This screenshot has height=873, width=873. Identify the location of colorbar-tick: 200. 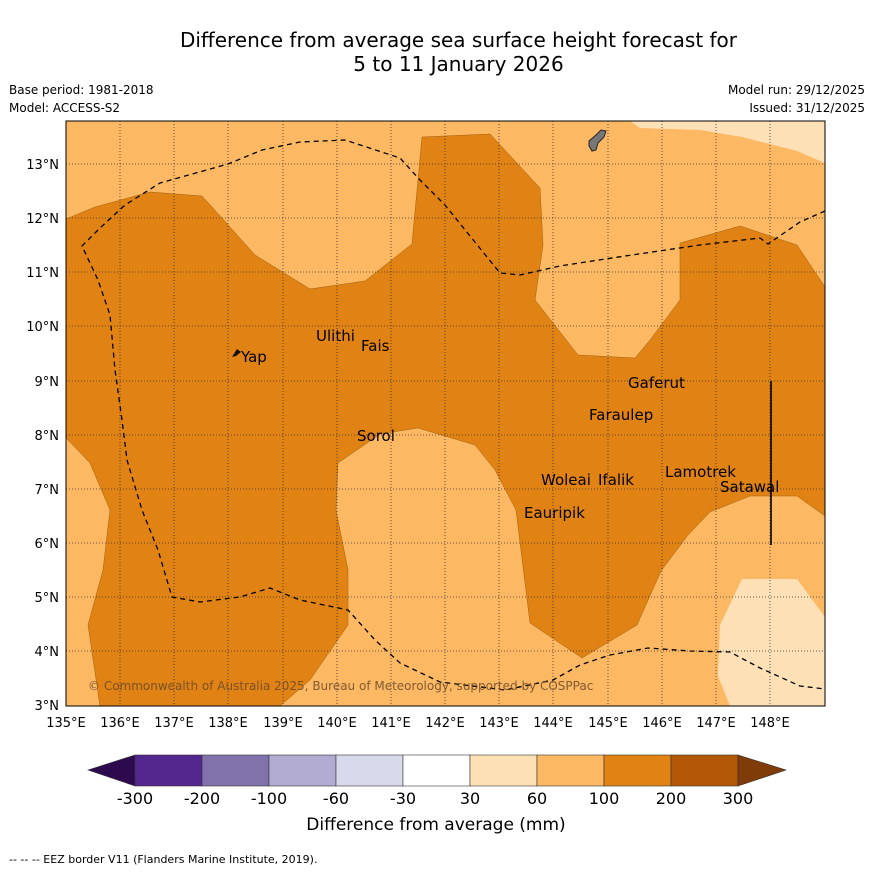
(671, 798).